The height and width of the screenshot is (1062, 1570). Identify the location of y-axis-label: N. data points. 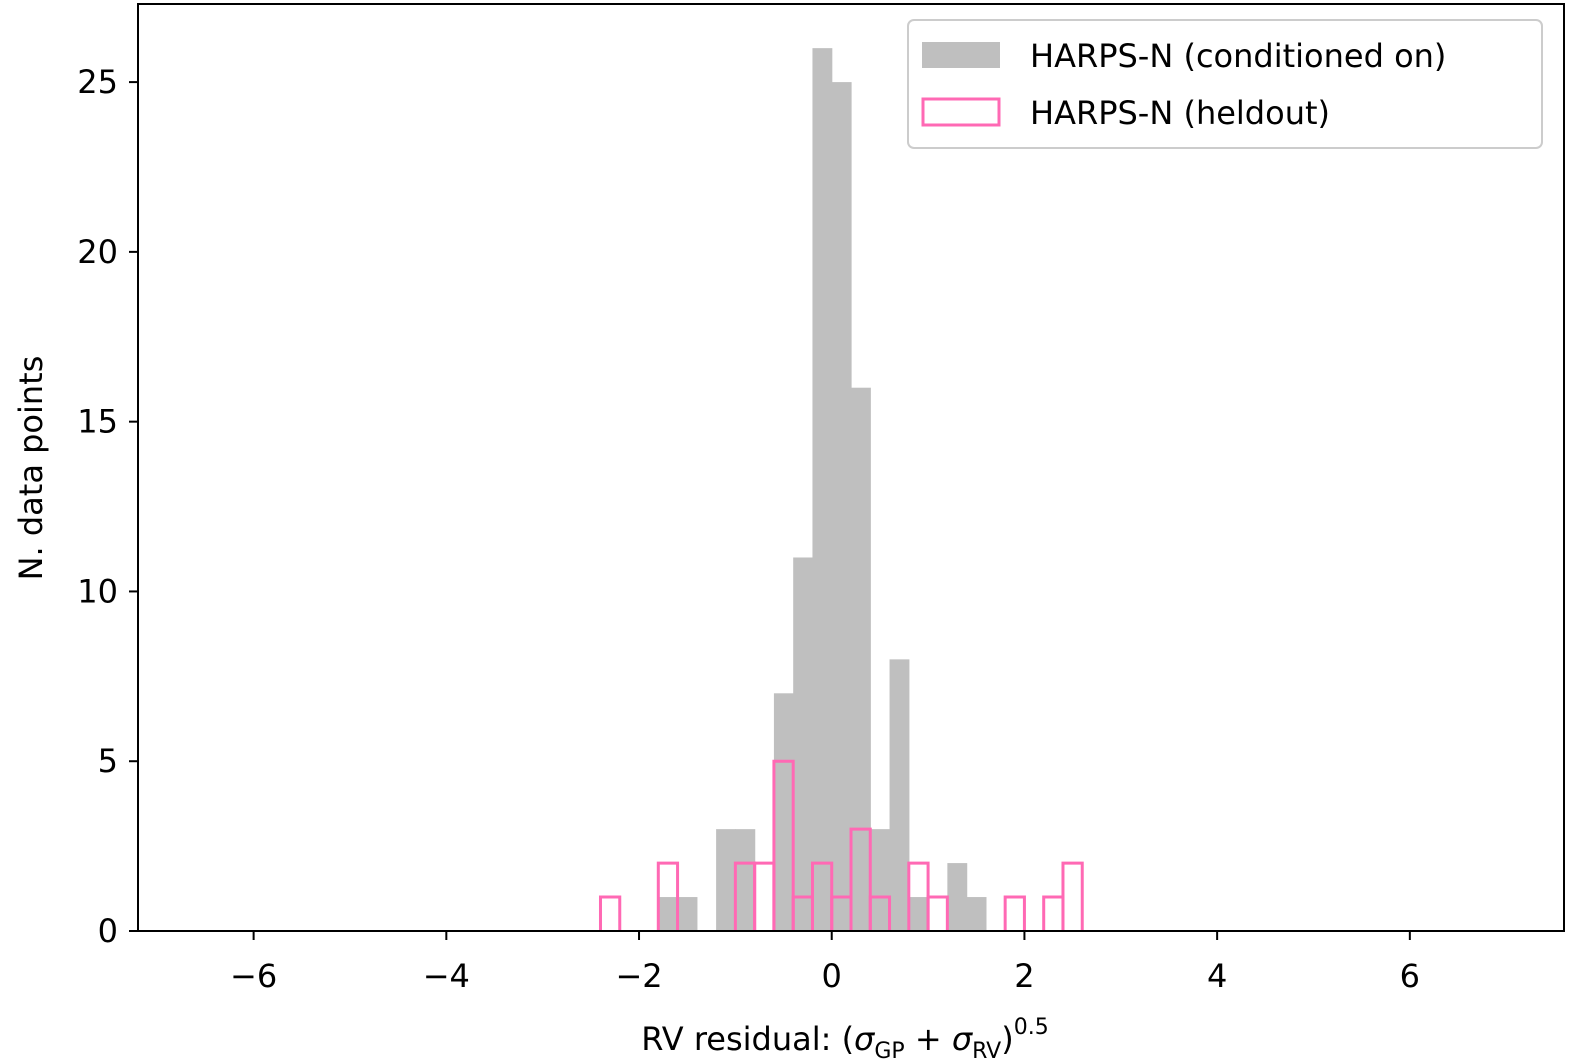
(31, 468).